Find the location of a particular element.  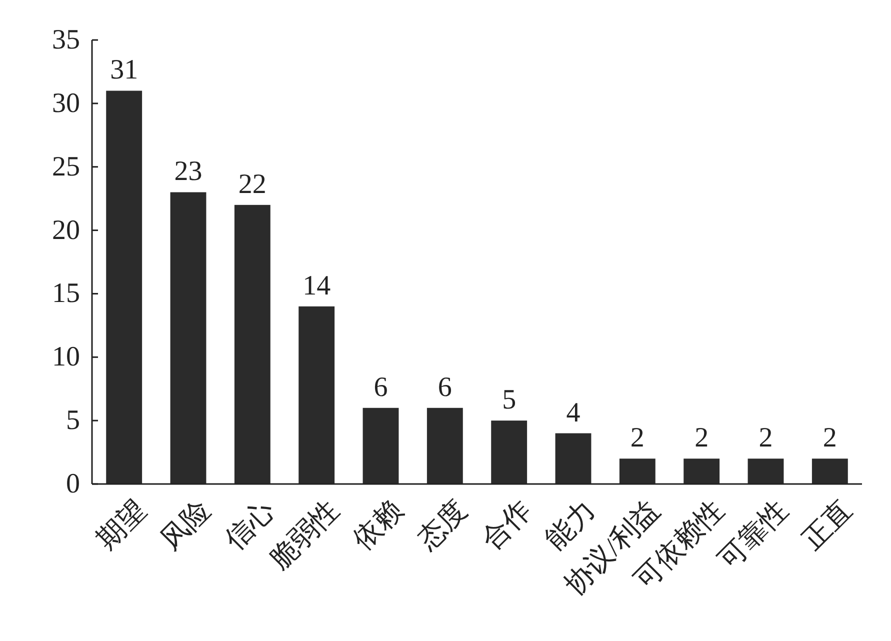

data-label: 4 is located at coordinates (573, 412).